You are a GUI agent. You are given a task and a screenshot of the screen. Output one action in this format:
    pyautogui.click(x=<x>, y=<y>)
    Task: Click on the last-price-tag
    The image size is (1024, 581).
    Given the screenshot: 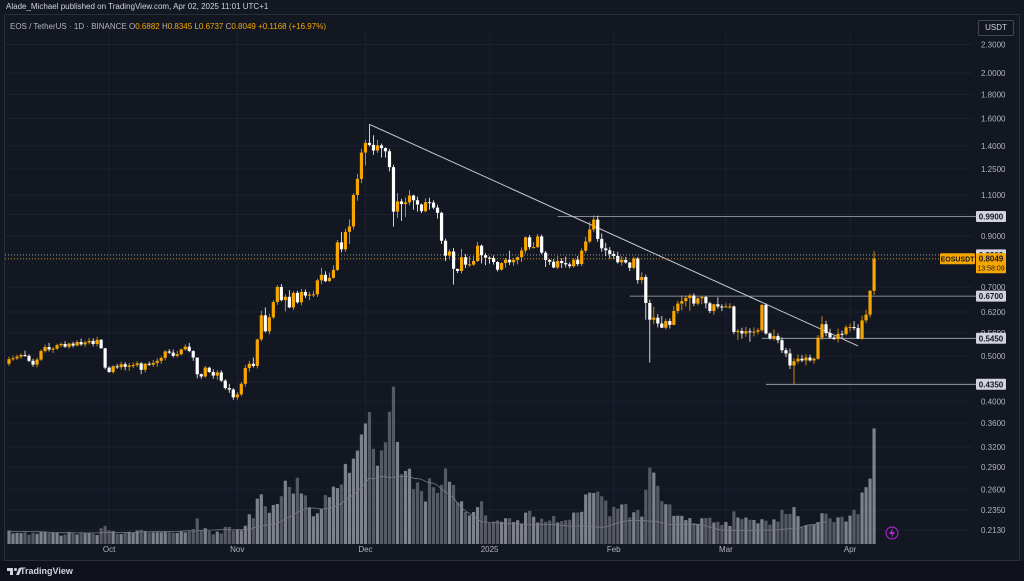 What is the action you would take?
    pyautogui.click(x=991, y=263)
    